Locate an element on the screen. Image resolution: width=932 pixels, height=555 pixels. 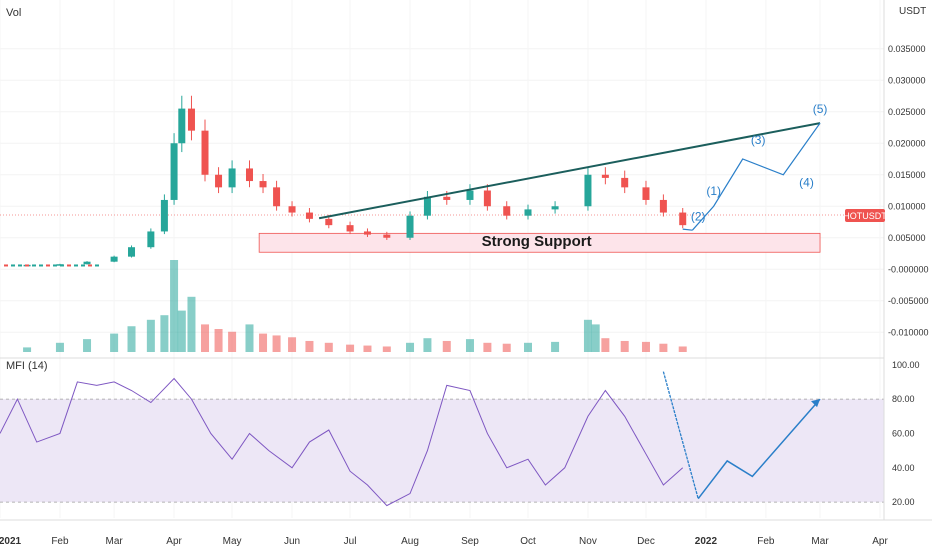
price-tick-label: 0.035000 is located at coordinates (907, 49).